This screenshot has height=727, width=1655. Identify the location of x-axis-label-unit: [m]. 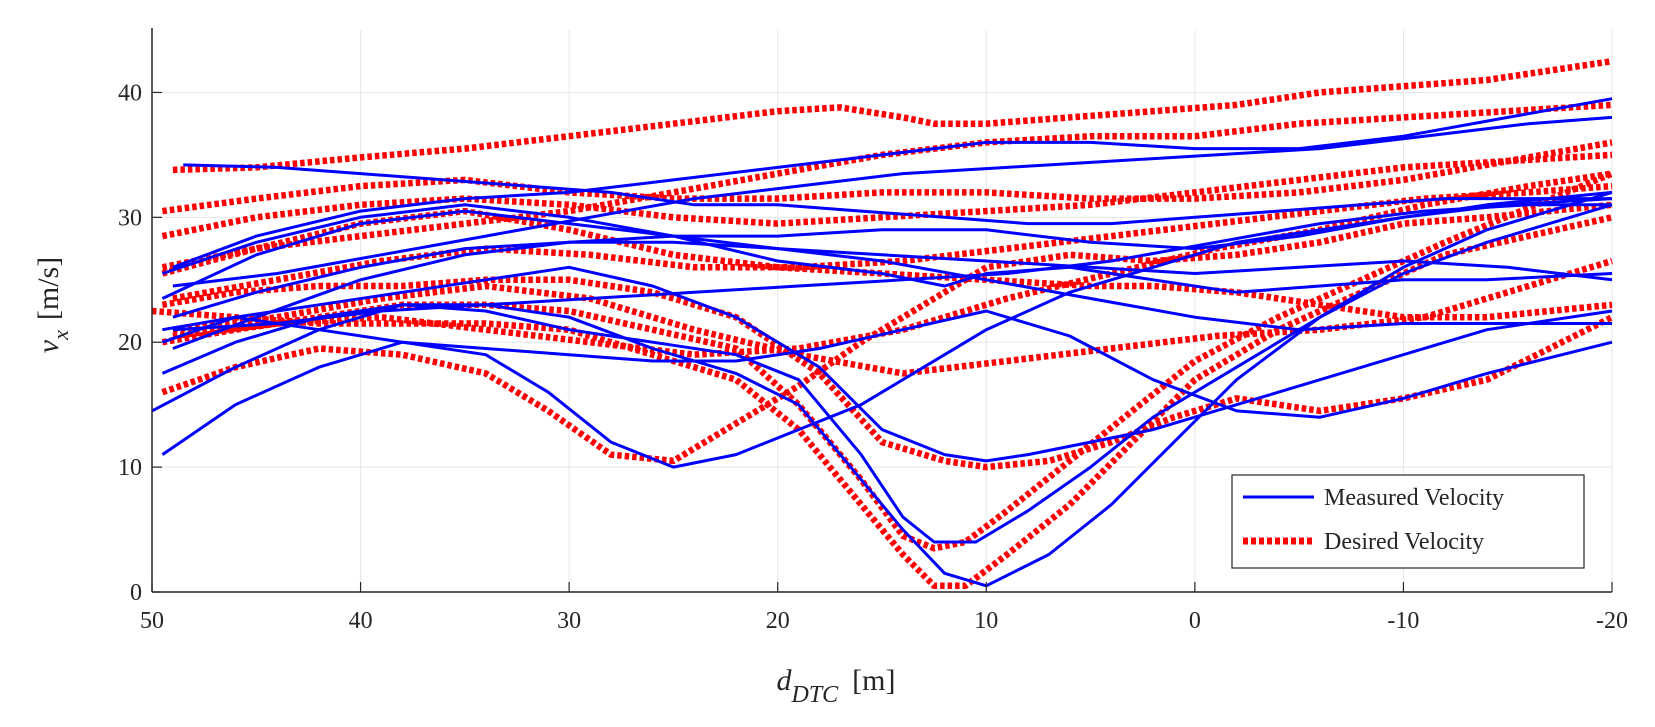
(873, 680).